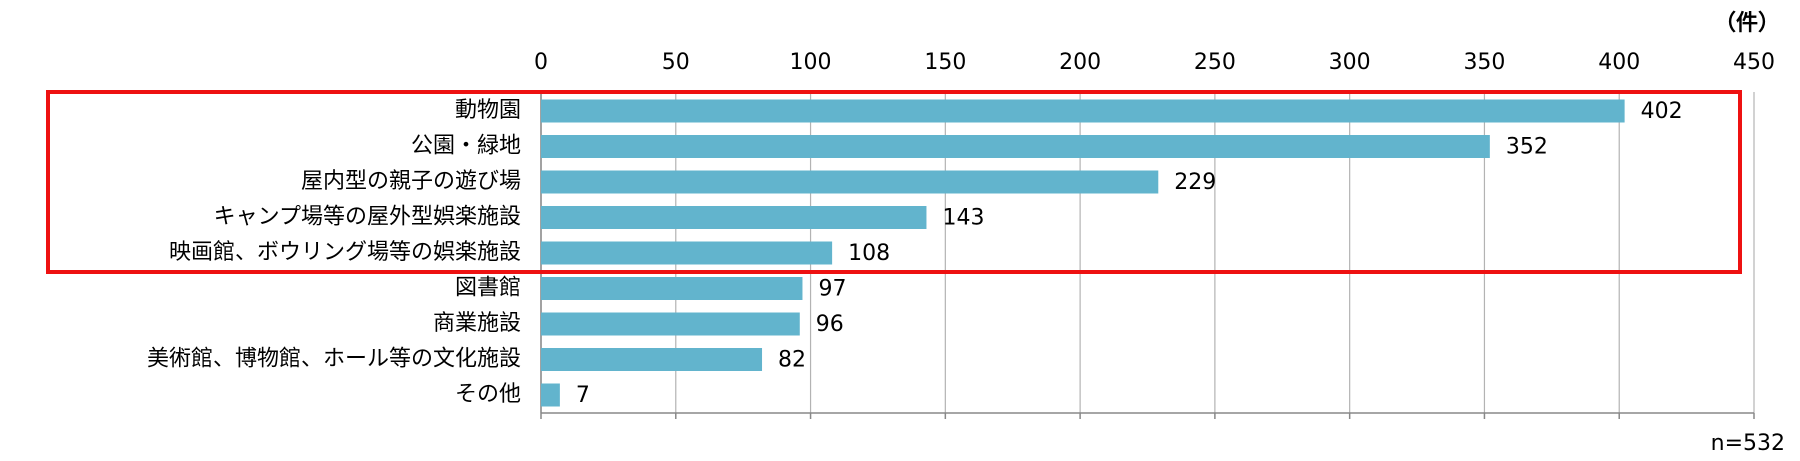 This screenshot has height=461, width=1800. I want to click on y-tick-label: キャンプ場等の屋外型娯楽施設, so click(367, 217).